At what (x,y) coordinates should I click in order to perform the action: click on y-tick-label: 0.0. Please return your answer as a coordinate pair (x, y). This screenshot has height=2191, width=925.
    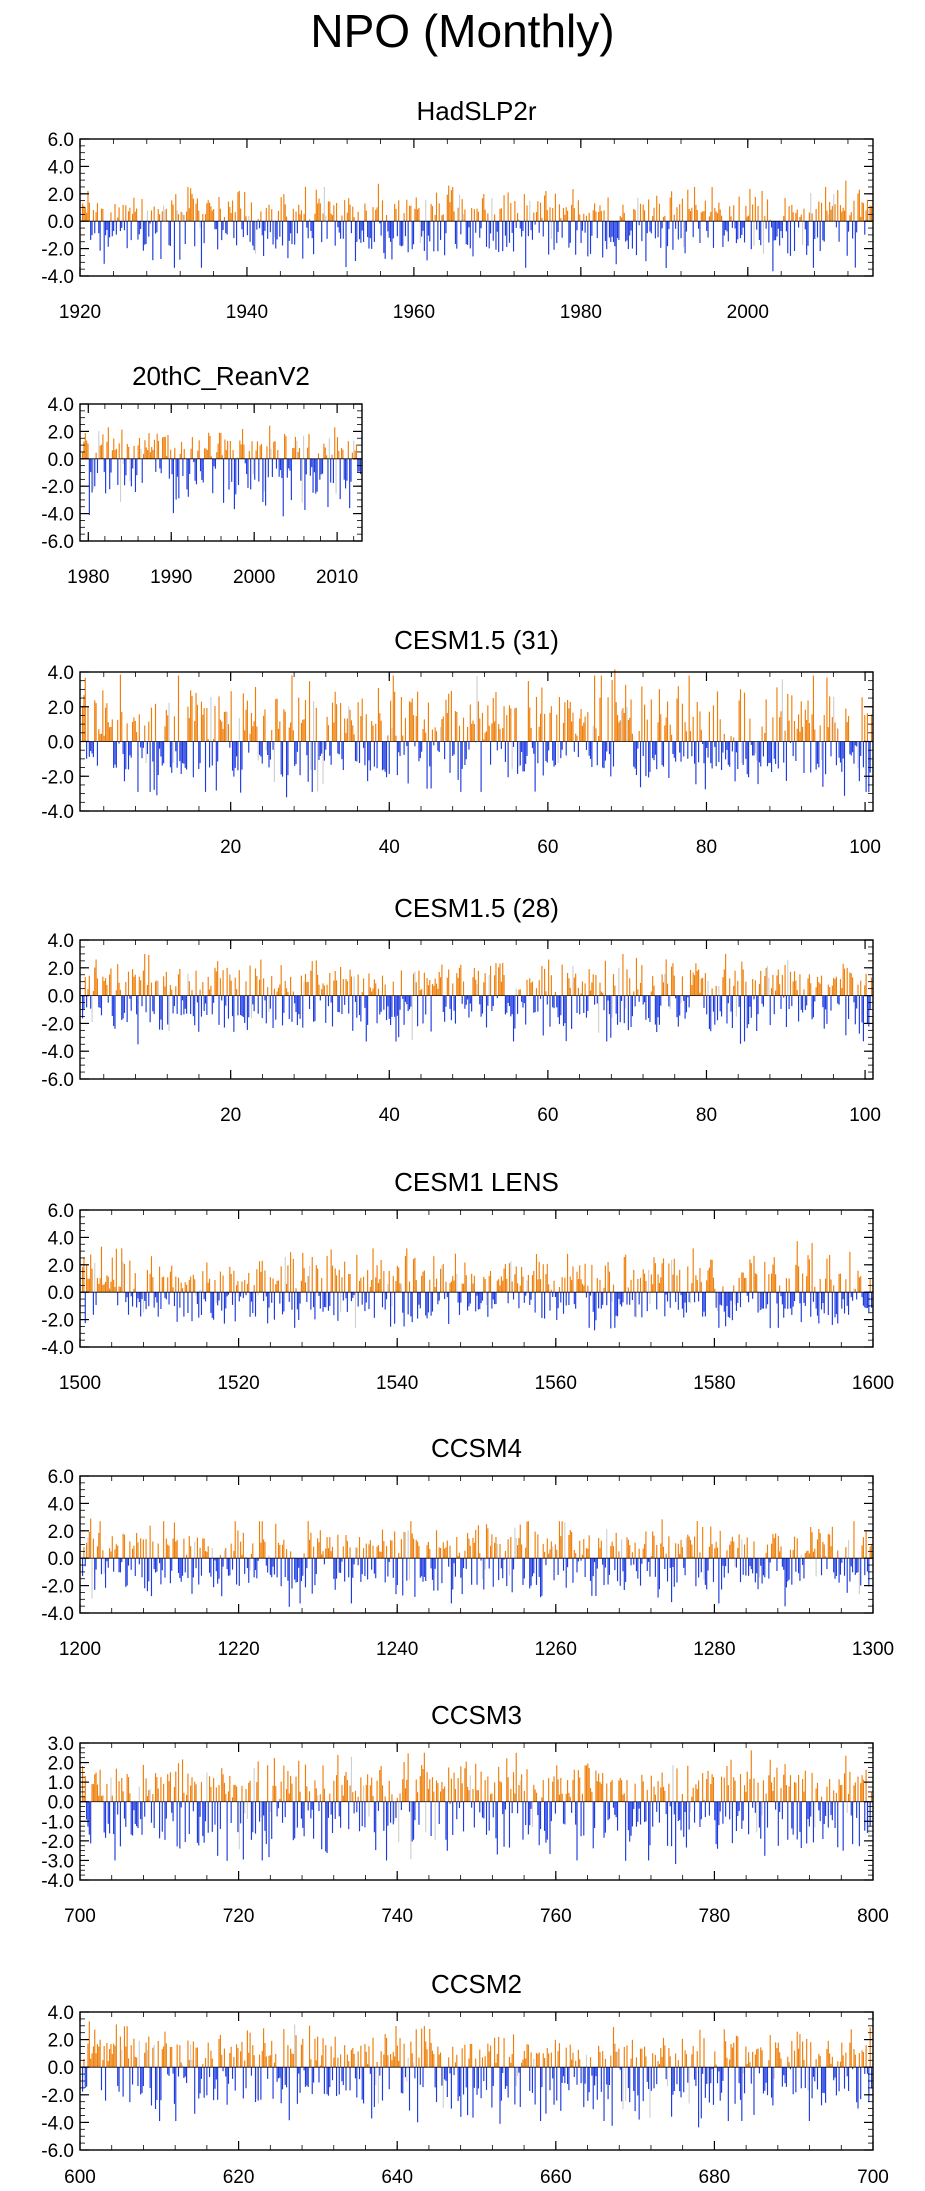
    Looking at the image, I should click on (61, 997).